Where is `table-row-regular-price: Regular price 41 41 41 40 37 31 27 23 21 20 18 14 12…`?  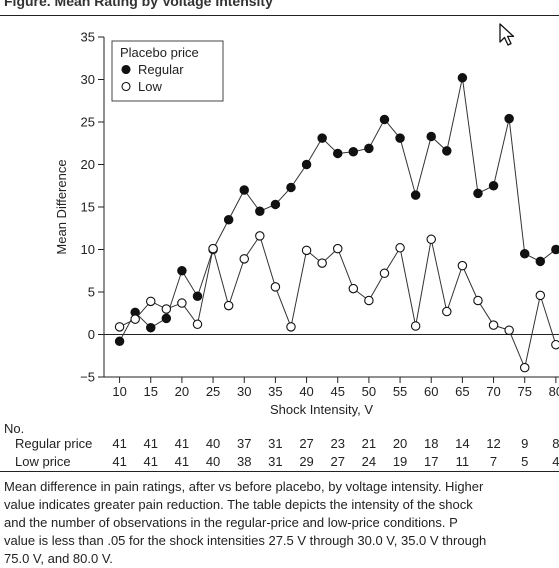 table-row-regular-price: Regular price 41 41 41 40 37 31 27 23 21 20 18 14 12… is located at coordinates (279, 444).